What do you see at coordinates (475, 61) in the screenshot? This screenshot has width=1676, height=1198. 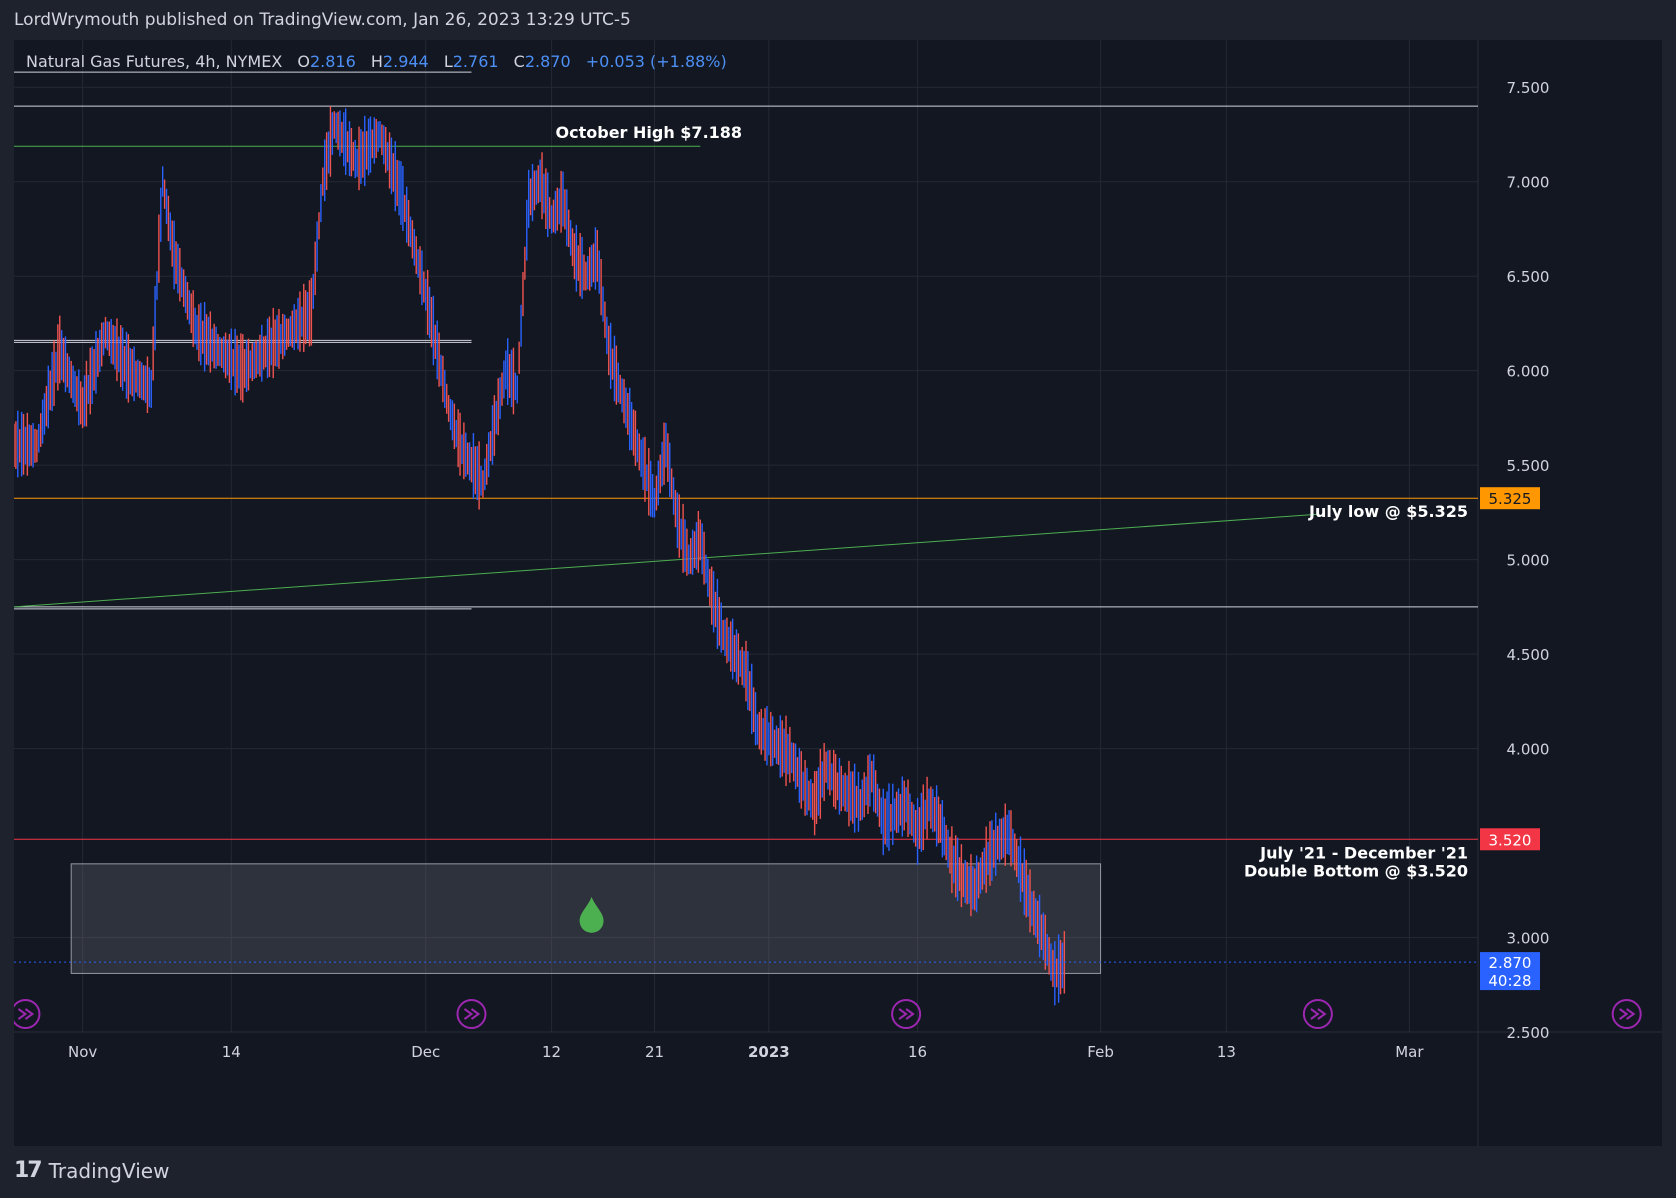 I see `low-value: 2.761` at bounding box center [475, 61].